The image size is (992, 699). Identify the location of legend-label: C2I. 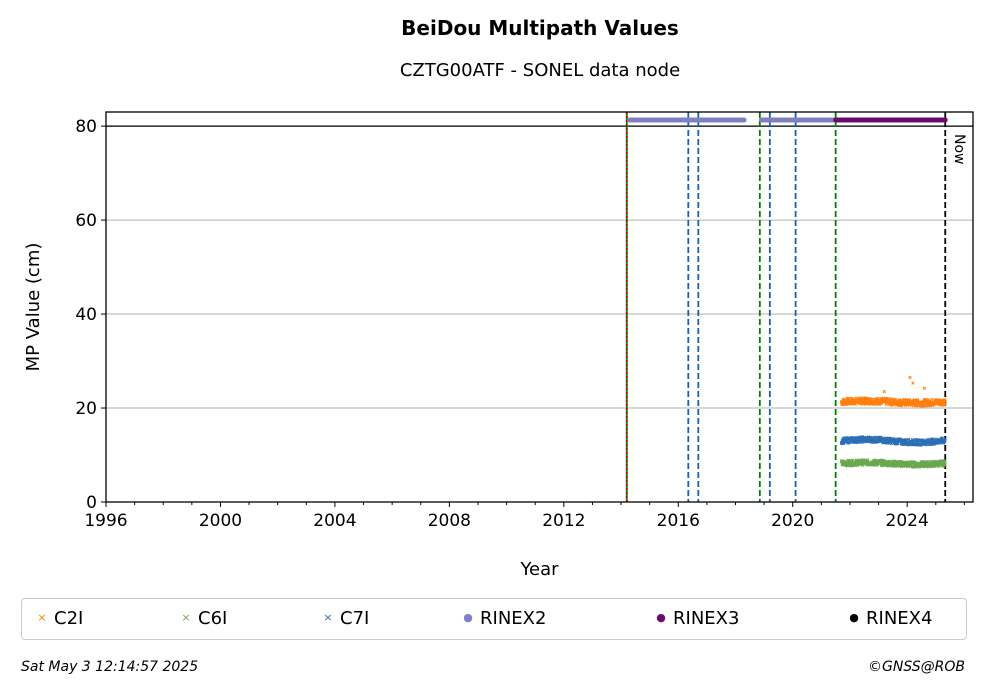
(69, 618).